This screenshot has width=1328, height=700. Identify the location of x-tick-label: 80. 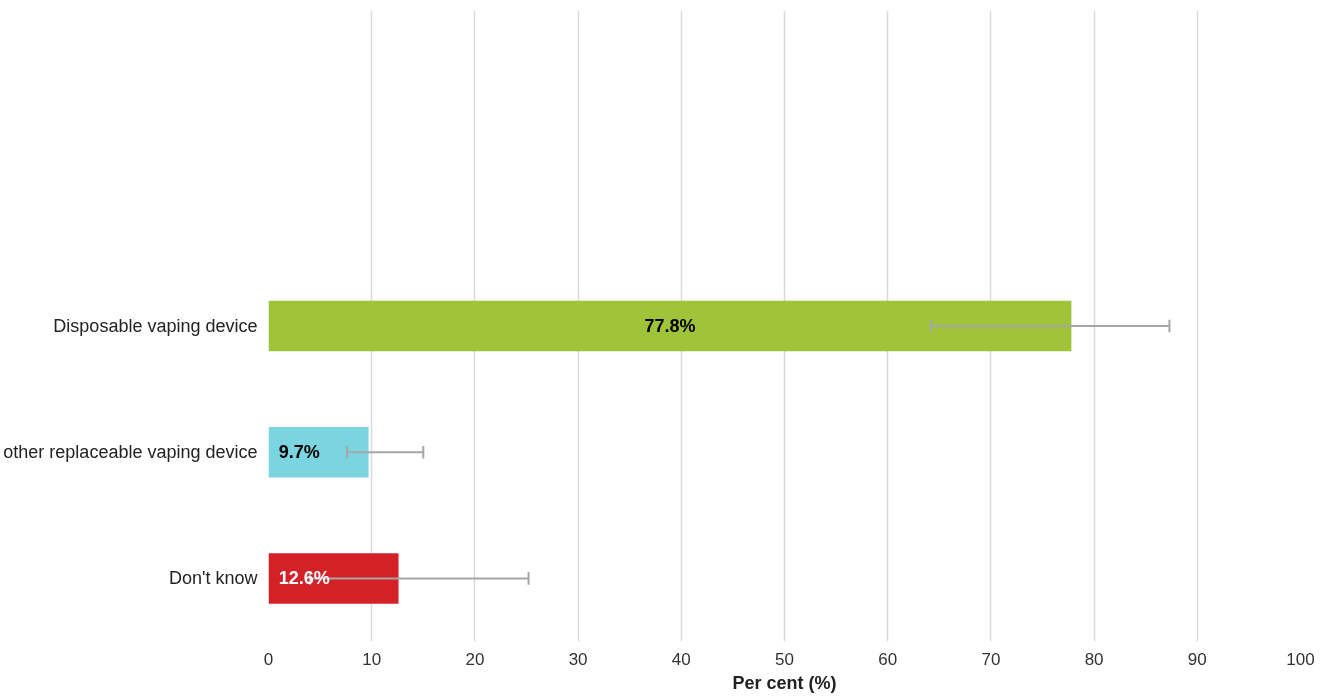
(1094, 659).